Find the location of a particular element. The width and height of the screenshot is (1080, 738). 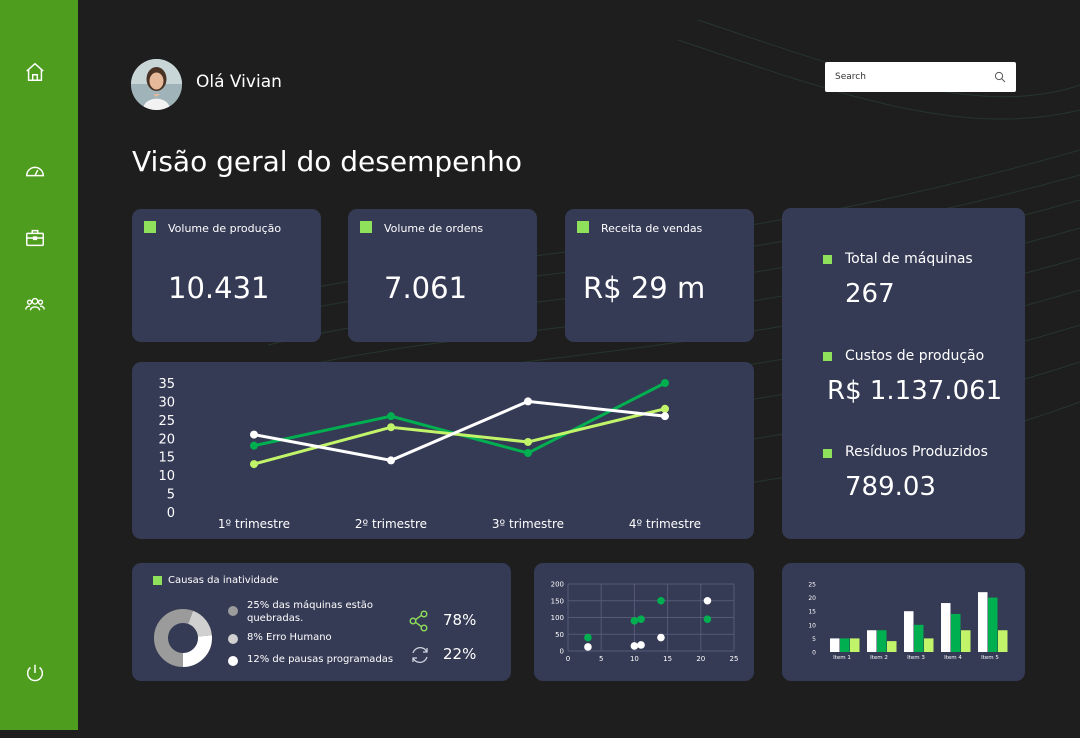

y-tick-label: 25 is located at coordinates (166, 421).